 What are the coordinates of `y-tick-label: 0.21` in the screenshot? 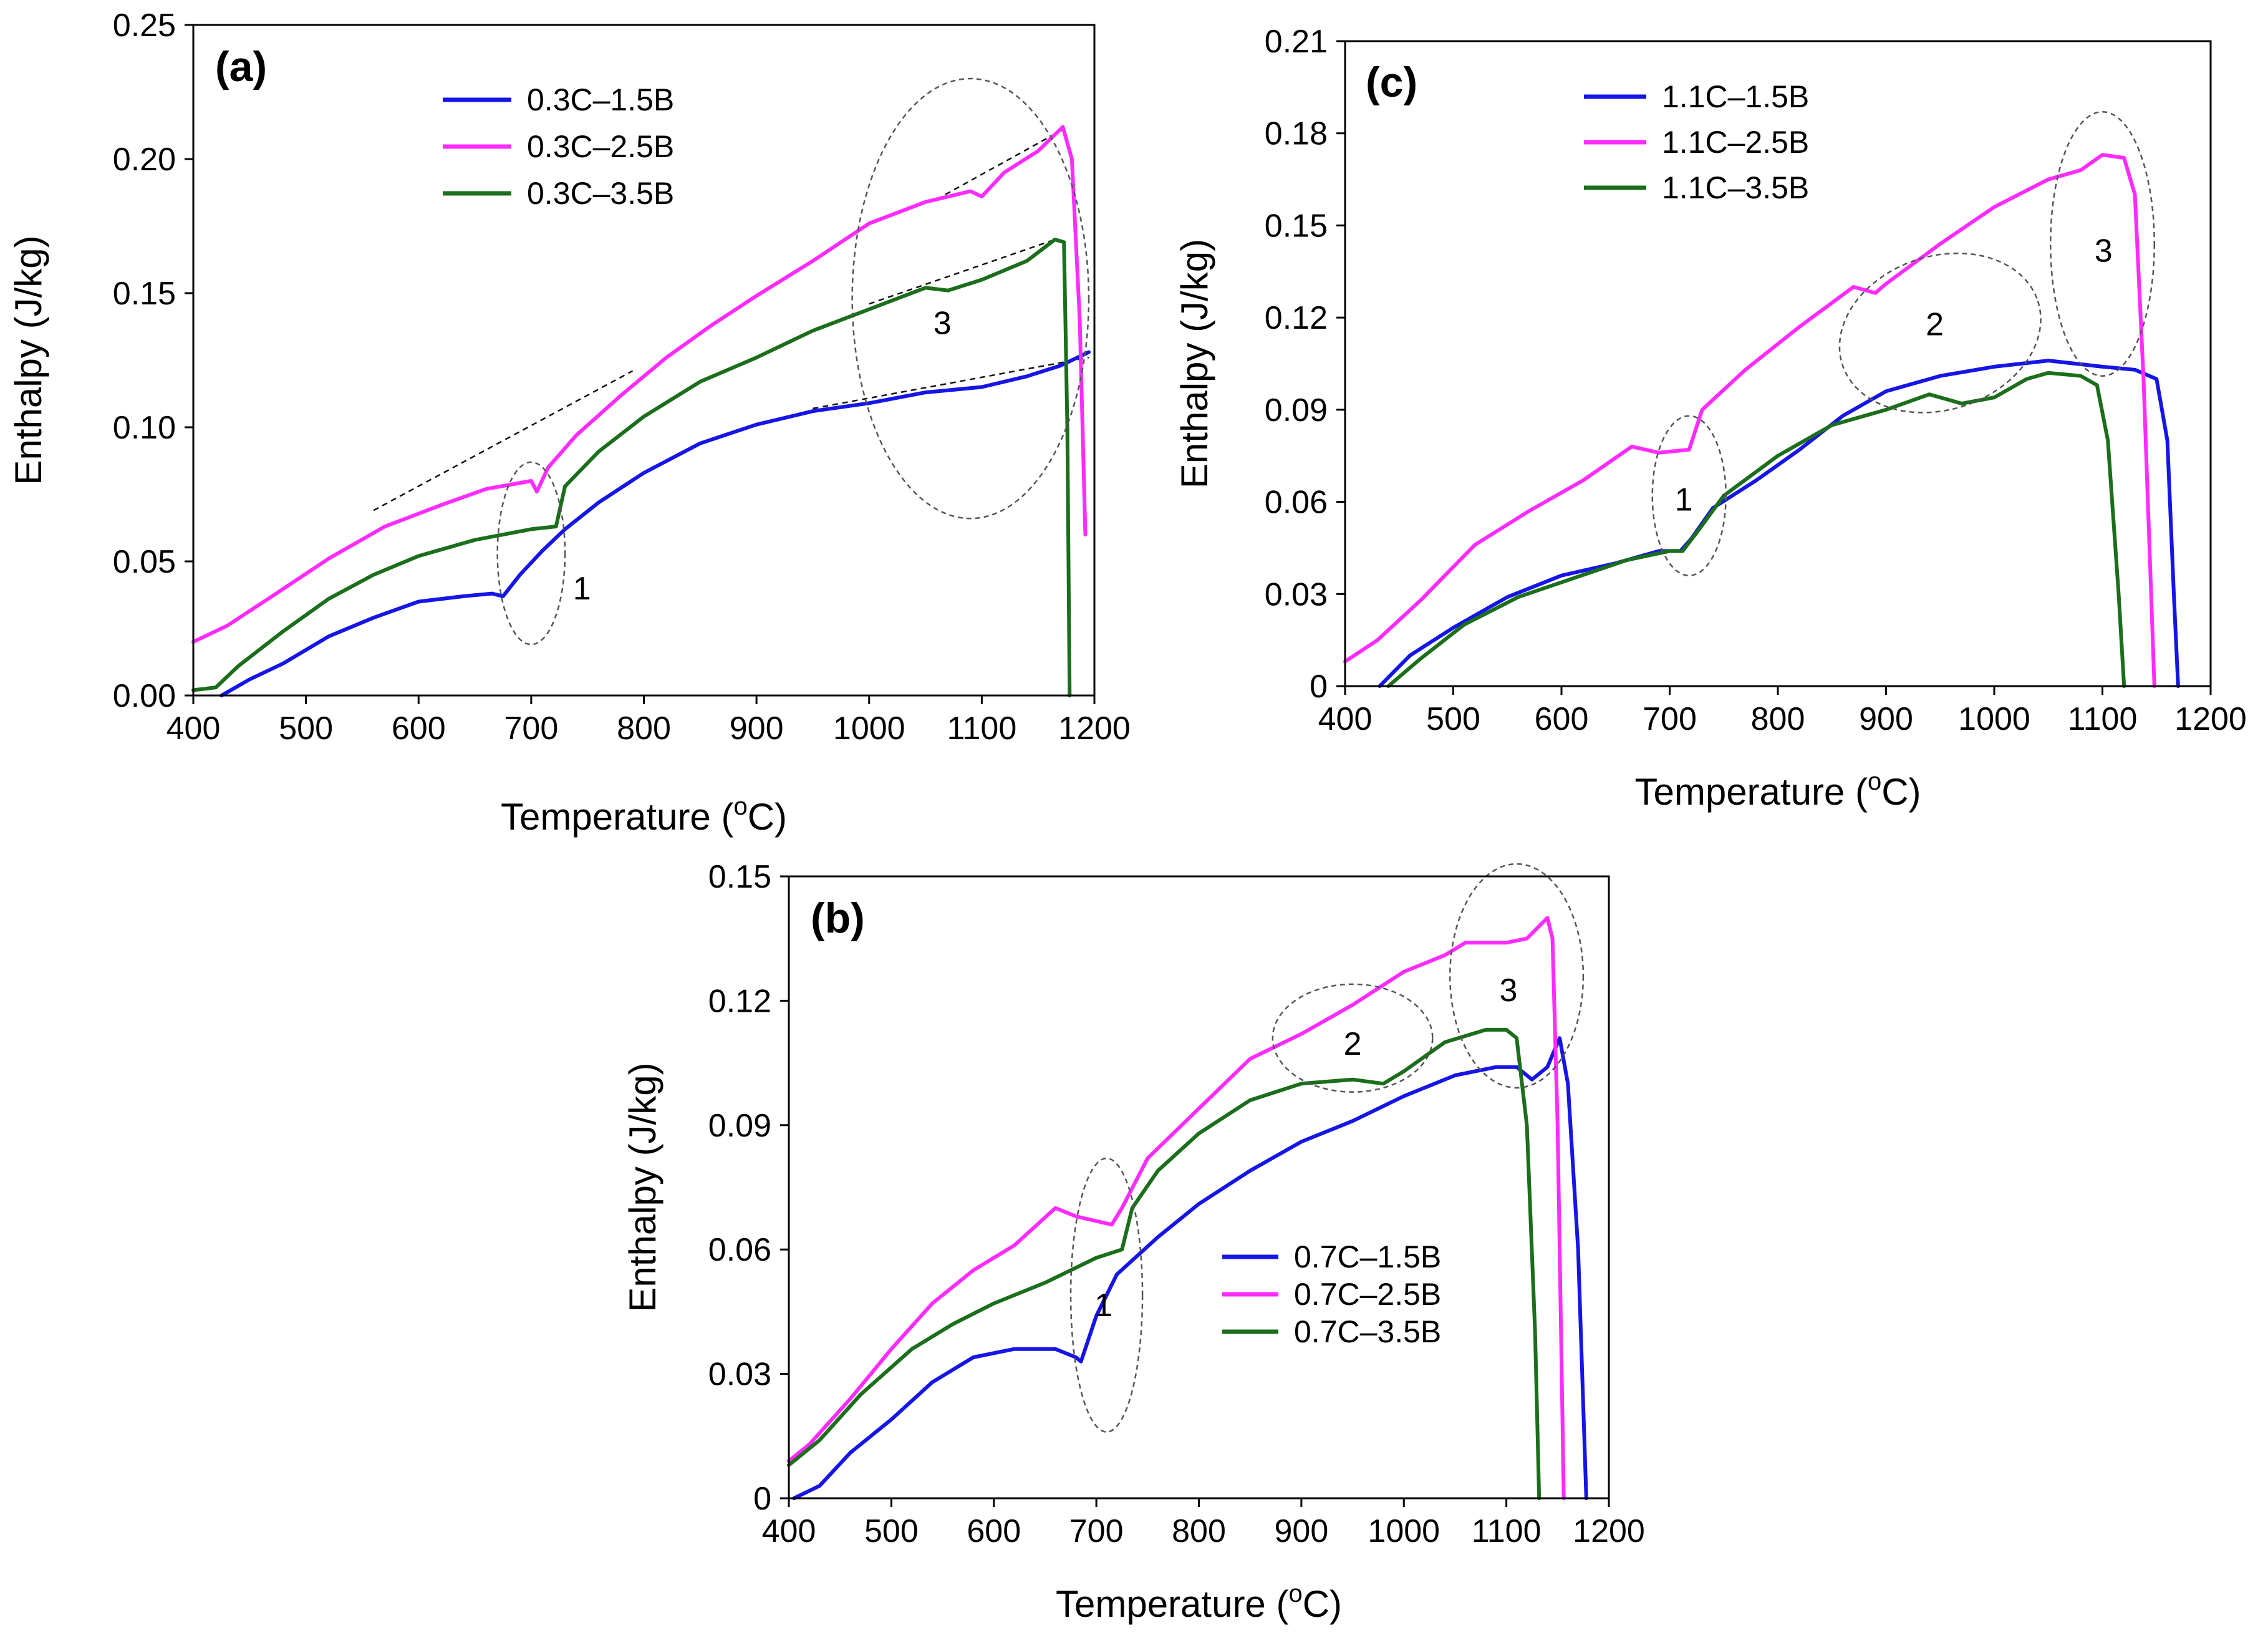 It's located at (1296, 42).